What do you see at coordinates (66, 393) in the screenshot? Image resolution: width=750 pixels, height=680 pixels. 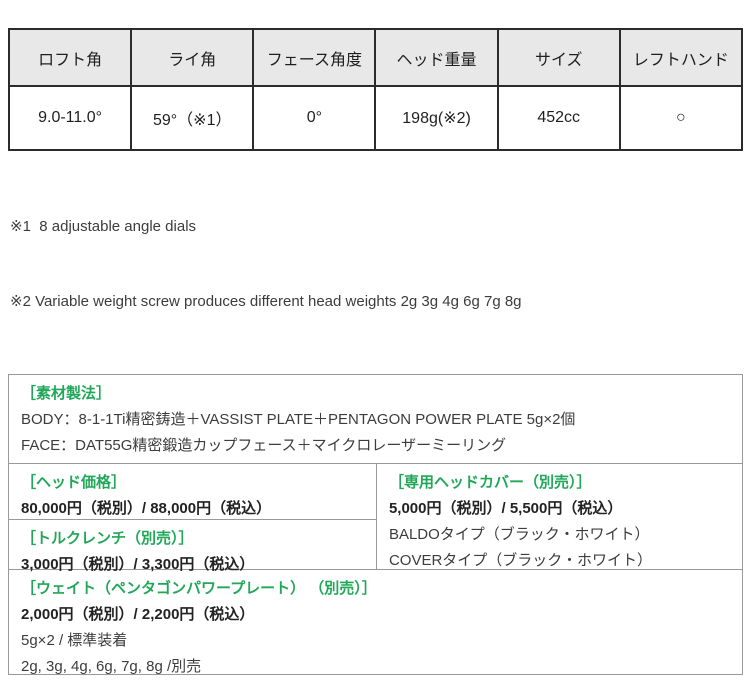 I see `material-title: ［素材製法］` at bounding box center [66, 393].